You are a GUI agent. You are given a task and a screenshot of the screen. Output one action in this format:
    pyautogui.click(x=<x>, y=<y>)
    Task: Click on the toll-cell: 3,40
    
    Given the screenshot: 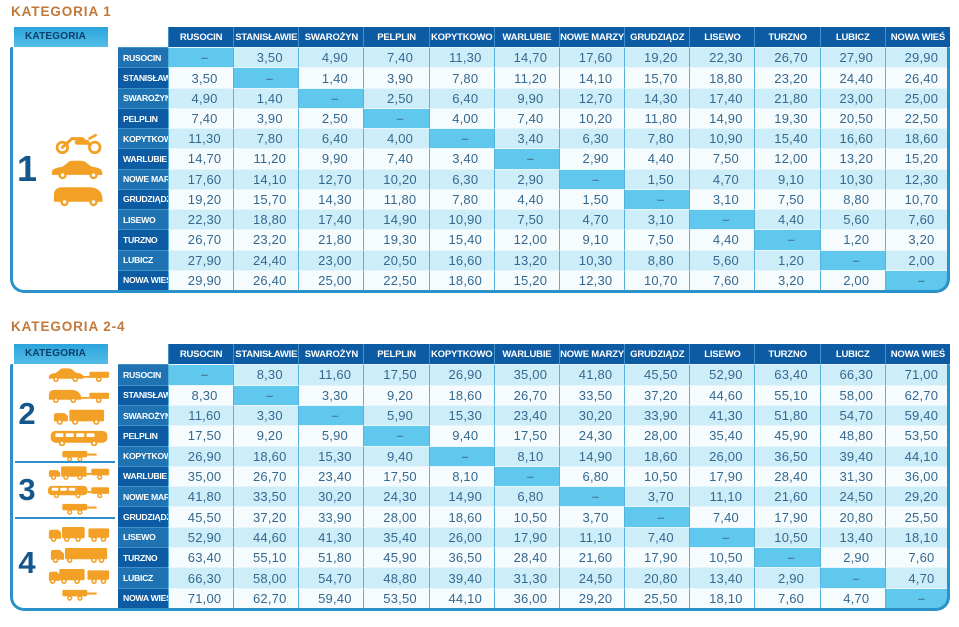 What is the action you would take?
    pyautogui.click(x=461, y=158)
    